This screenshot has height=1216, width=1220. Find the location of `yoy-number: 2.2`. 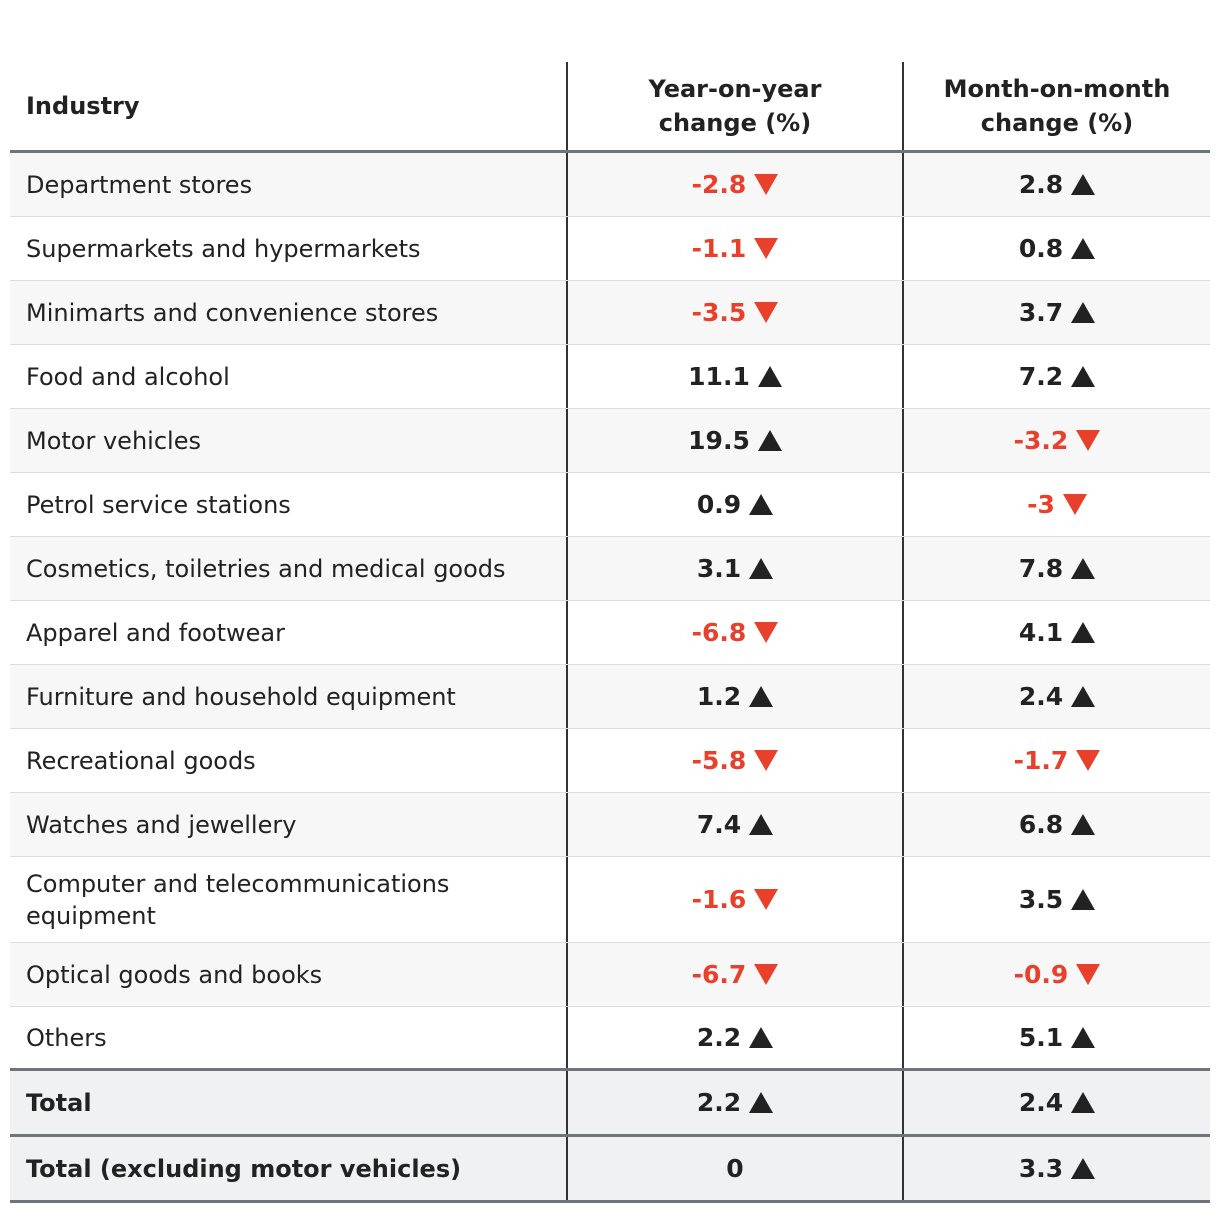

yoy-number: 2.2 is located at coordinates (719, 1102).